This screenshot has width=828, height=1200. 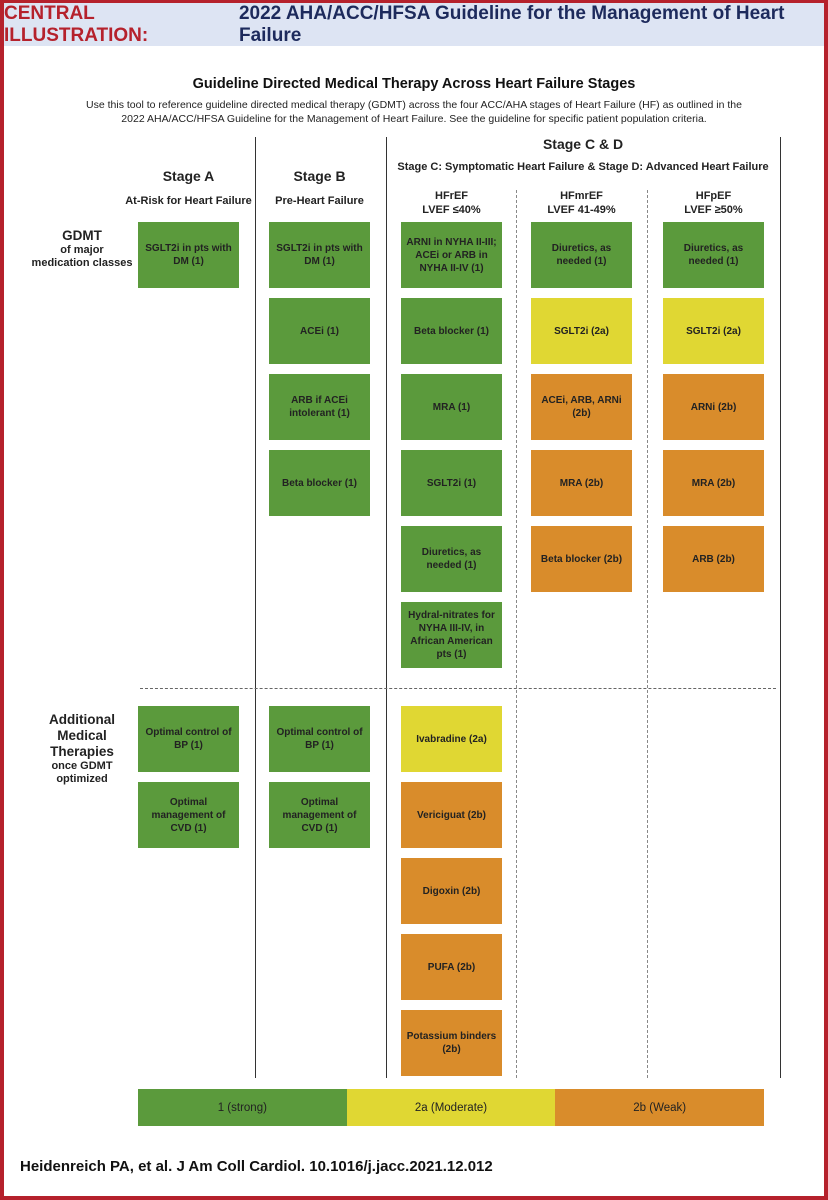 What do you see at coordinates (451, 739) in the screenshot?
I see `therapy-box: Ivabradine (2a)` at bounding box center [451, 739].